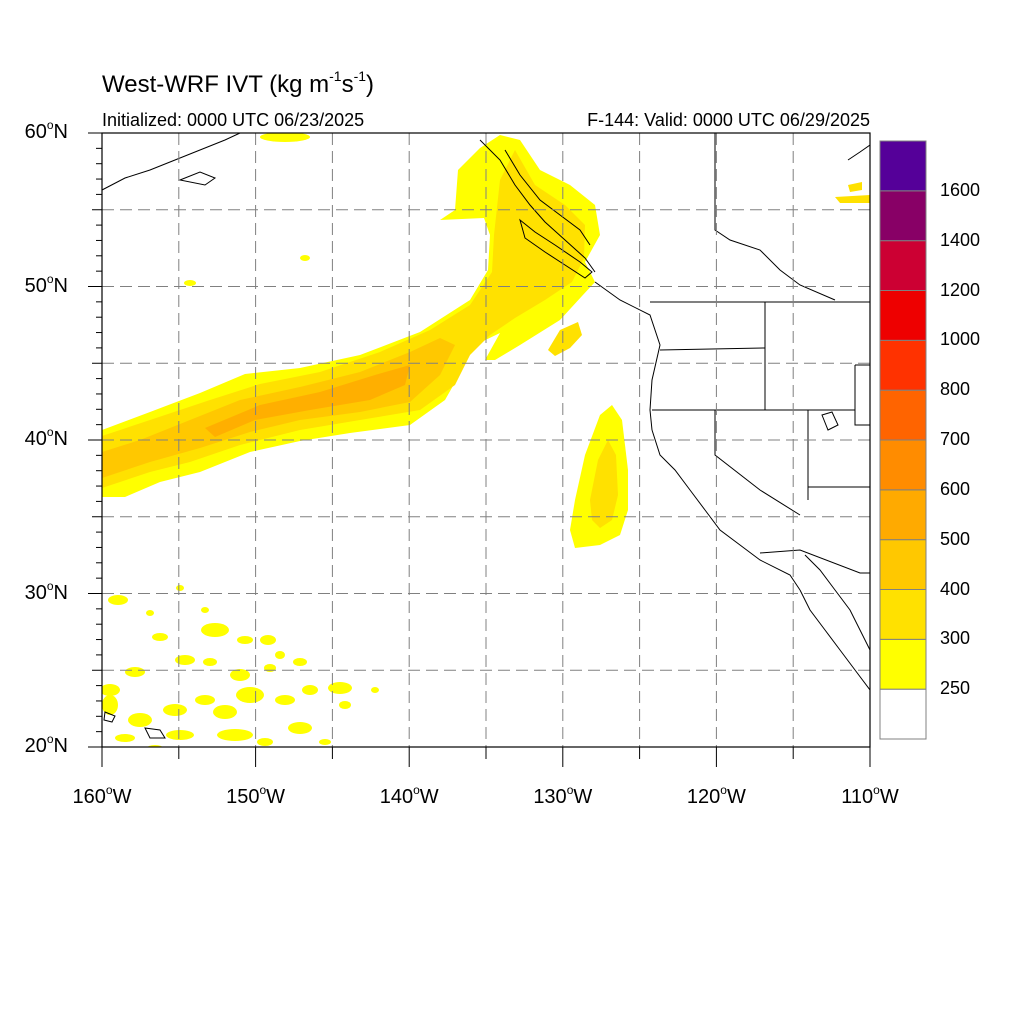 This screenshot has width=1024, height=1024. I want to click on colorbar-label: 250, so click(955, 688).